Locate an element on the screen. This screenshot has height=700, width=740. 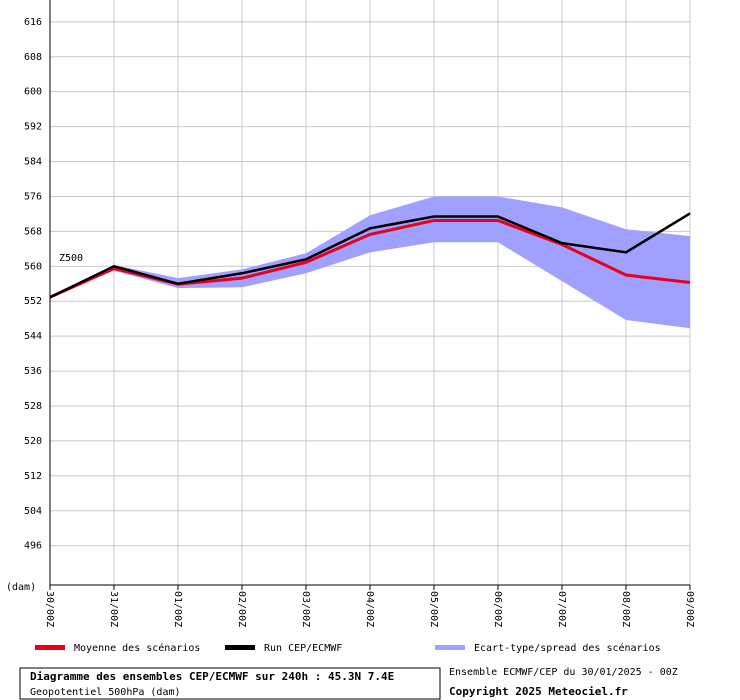
y-tick-label: 496 is located at coordinates (33, 546).